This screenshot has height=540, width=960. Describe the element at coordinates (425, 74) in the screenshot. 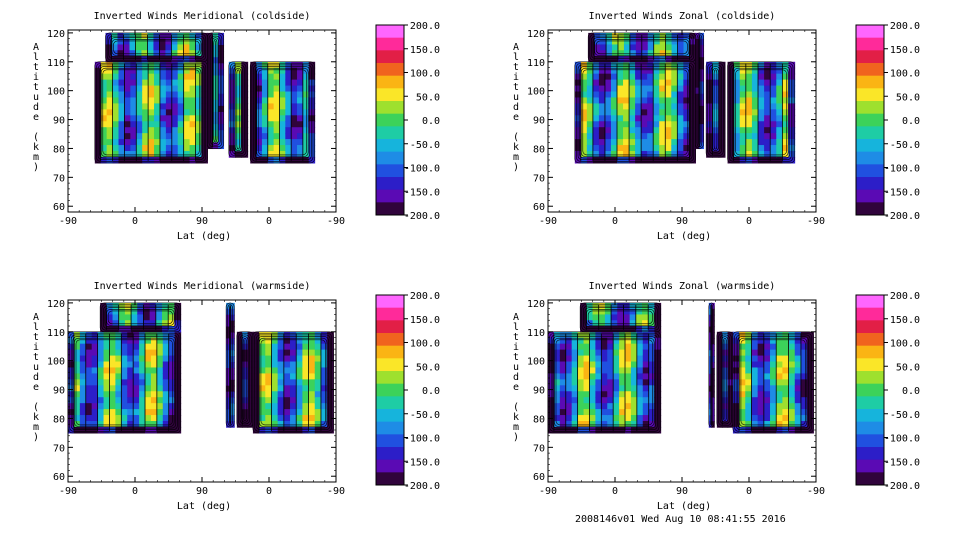

I see `colorbar-tick-label: 100.0` at that location.